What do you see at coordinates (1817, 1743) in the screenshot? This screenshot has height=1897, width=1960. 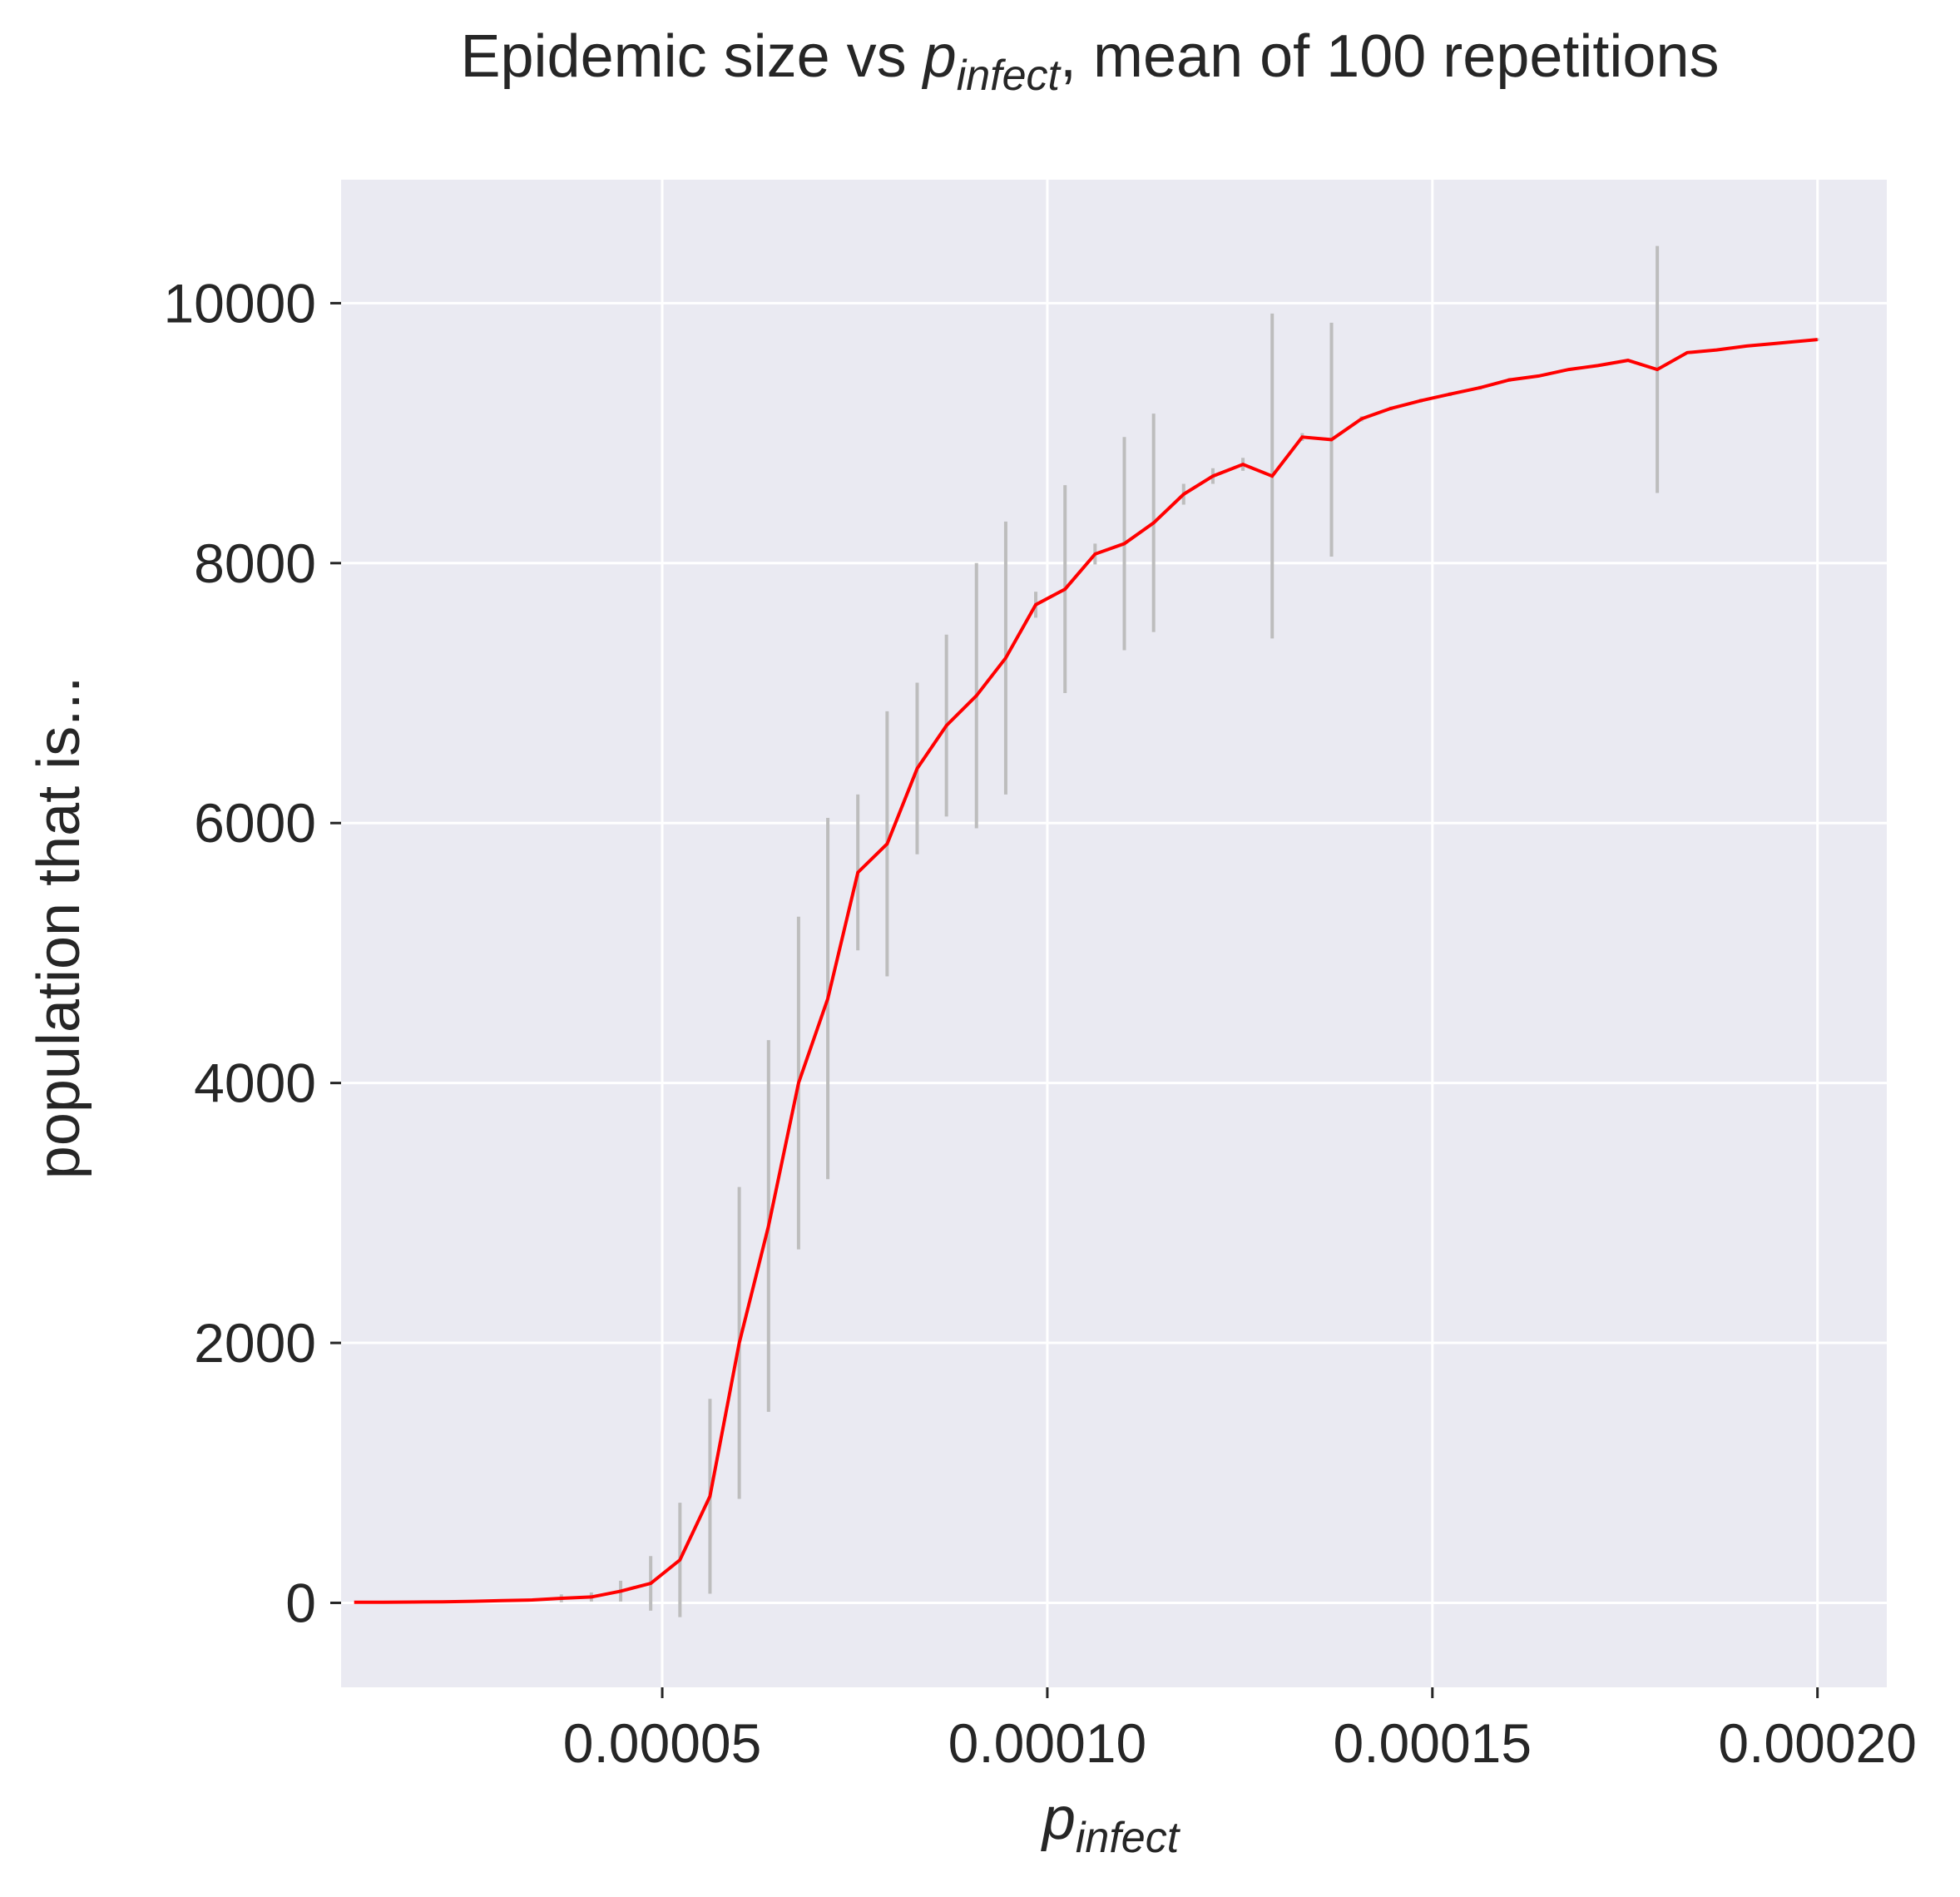 I see `x-tick-label: 0.00020` at bounding box center [1817, 1743].